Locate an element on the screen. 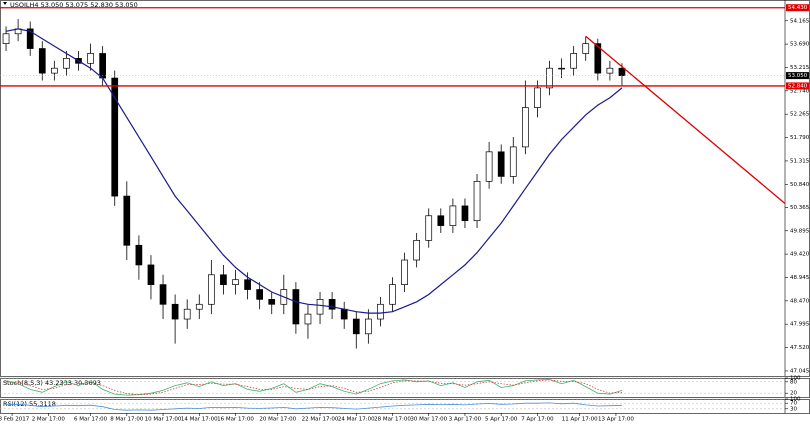 Image resolution: width=810 pixels, height=424 pixels. x-tick-label: 14 Mar 17:00 is located at coordinates (199, 420).